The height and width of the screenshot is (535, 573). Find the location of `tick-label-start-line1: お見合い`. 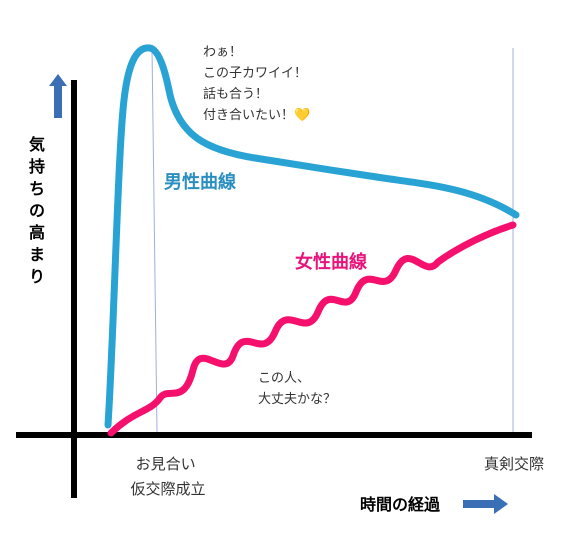

tick-label-start-line1: お見合い is located at coordinates (166, 464).